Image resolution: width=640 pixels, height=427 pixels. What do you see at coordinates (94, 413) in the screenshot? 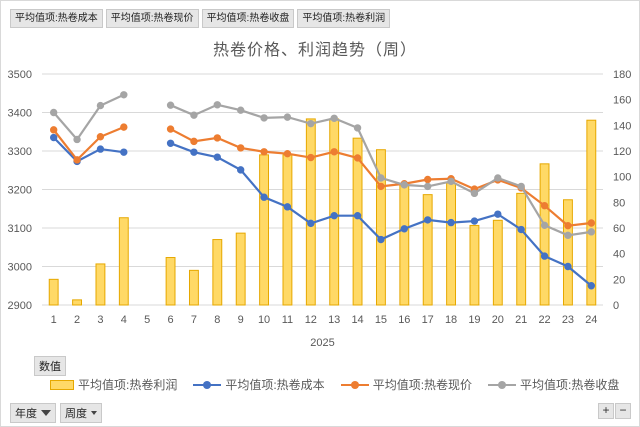
I see `chevron-down-icon` at bounding box center [94, 413].